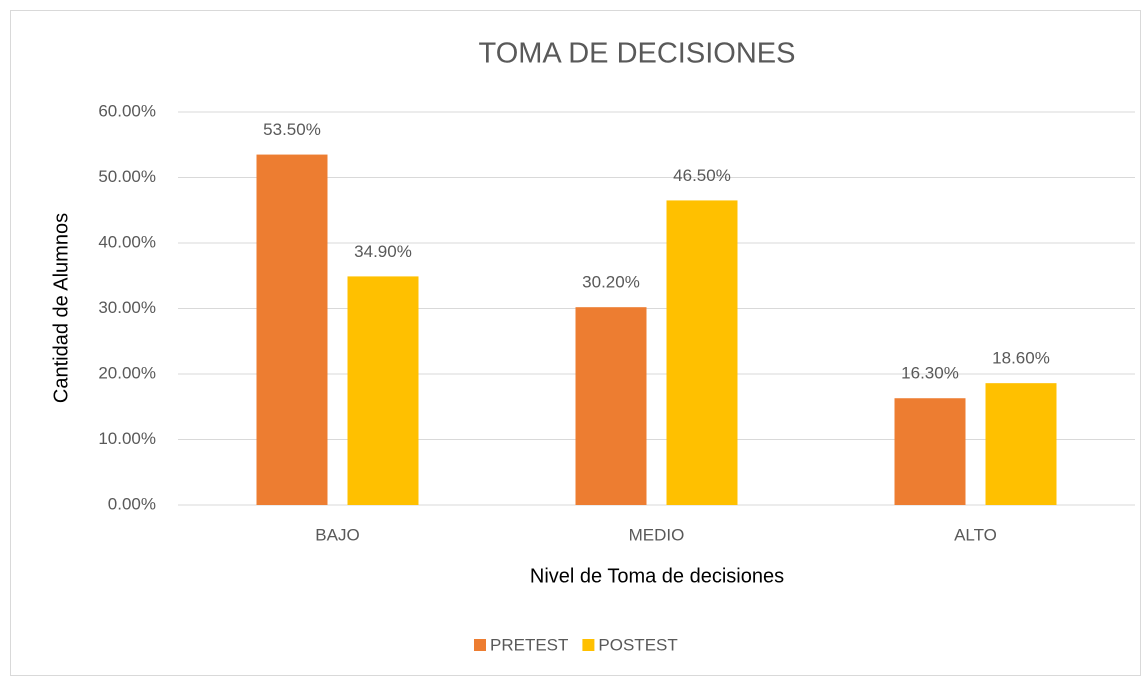  Describe the element at coordinates (127, 176) in the screenshot. I see `y-tick-label: 50.00%` at that location.